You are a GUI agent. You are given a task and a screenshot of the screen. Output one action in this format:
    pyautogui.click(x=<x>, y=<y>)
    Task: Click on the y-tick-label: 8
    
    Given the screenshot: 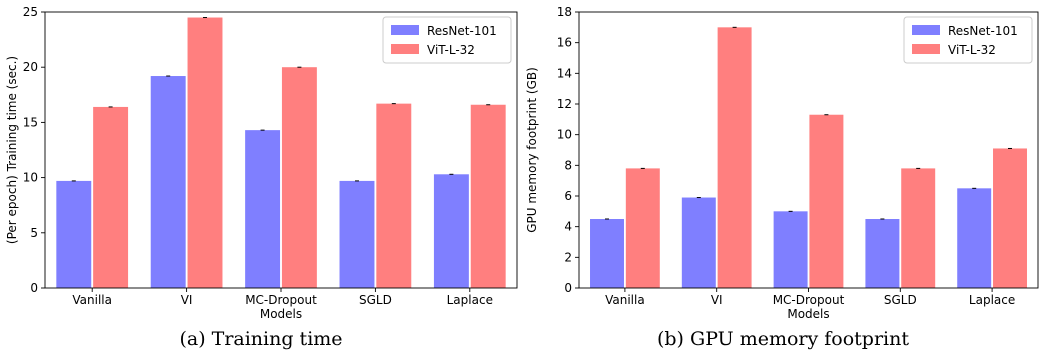 What is the action you would take?
    pyautogui.click(x=568, y=165)
    